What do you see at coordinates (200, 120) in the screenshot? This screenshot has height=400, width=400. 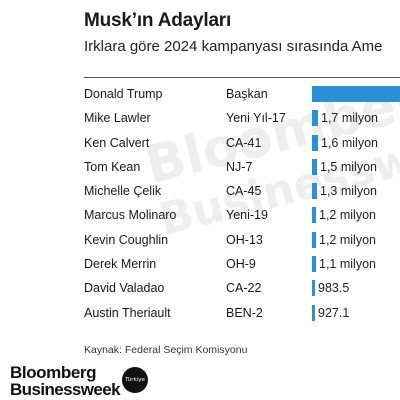 I see `table-row: Mike Lawler Yeni Yıl-17 1,7 milyon` at bounding box center [200, 120].